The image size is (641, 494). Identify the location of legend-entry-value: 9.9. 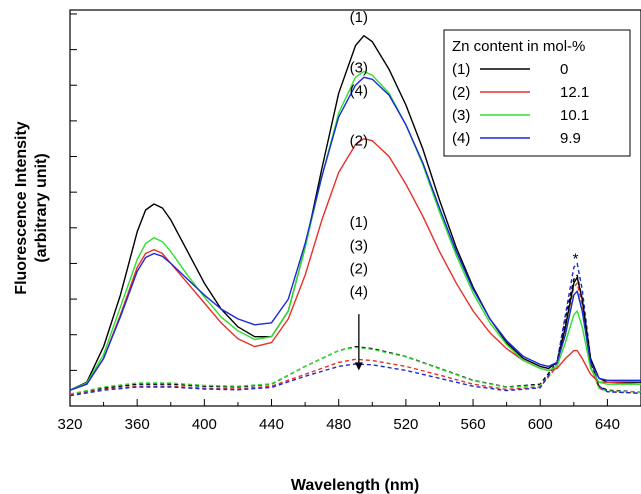
(570, 138).